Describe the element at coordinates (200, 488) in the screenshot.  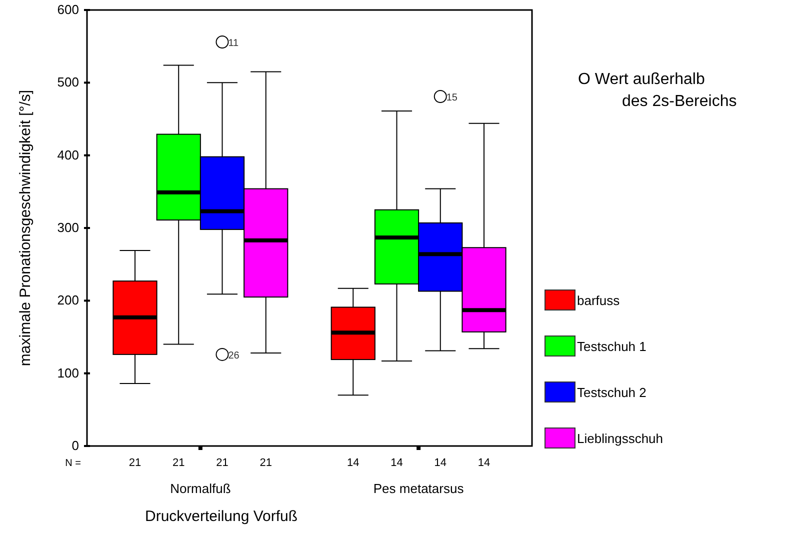
I see `x-tick-label: Normalfuß` at that location.